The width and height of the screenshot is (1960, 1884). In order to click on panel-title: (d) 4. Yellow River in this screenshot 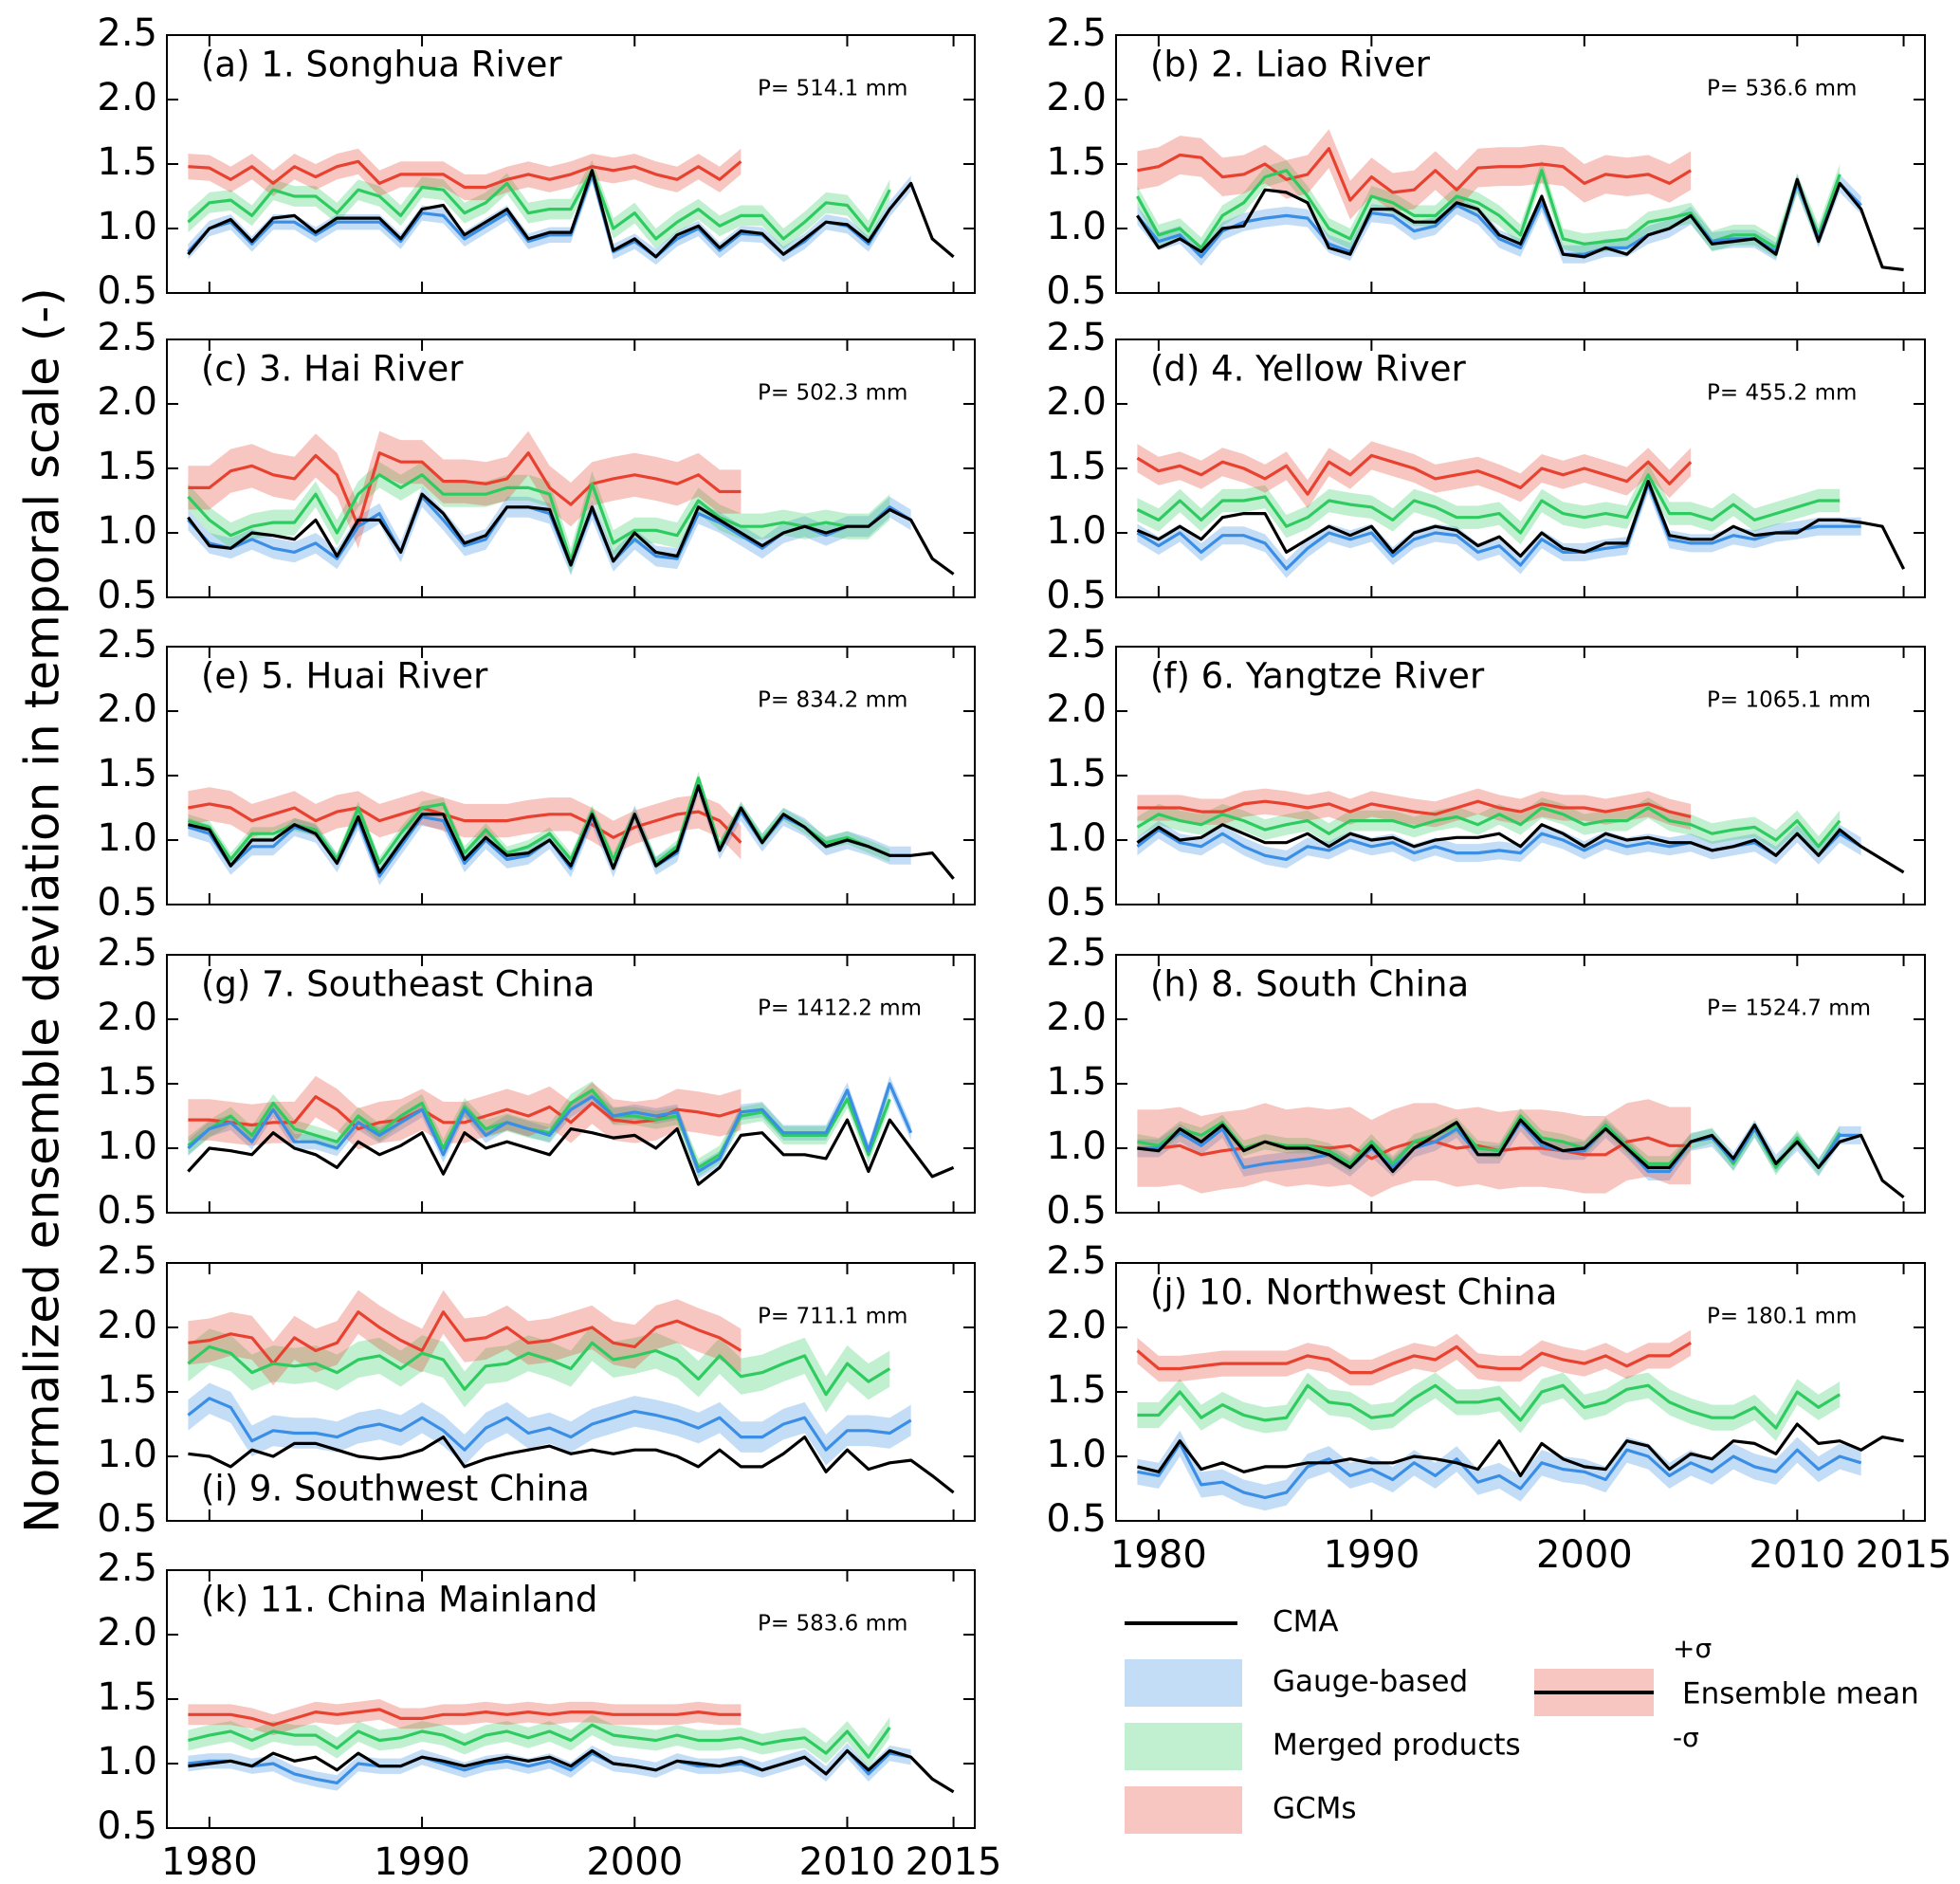, I will do `click(1308, 369)`.